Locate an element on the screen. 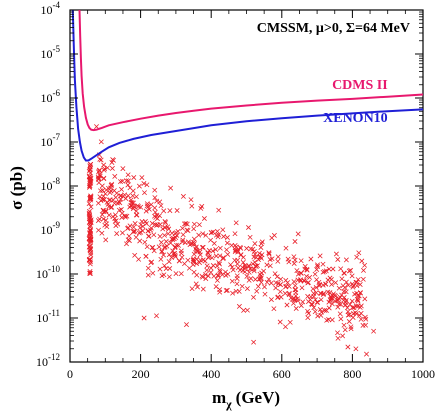 The width and height of the screenshot is (439, 415). y-tick-labels: 10-12 10-11 10-10 10-9 10-8 10-7 10-6 10-5 10-4 is located at coordinates (48, 184).